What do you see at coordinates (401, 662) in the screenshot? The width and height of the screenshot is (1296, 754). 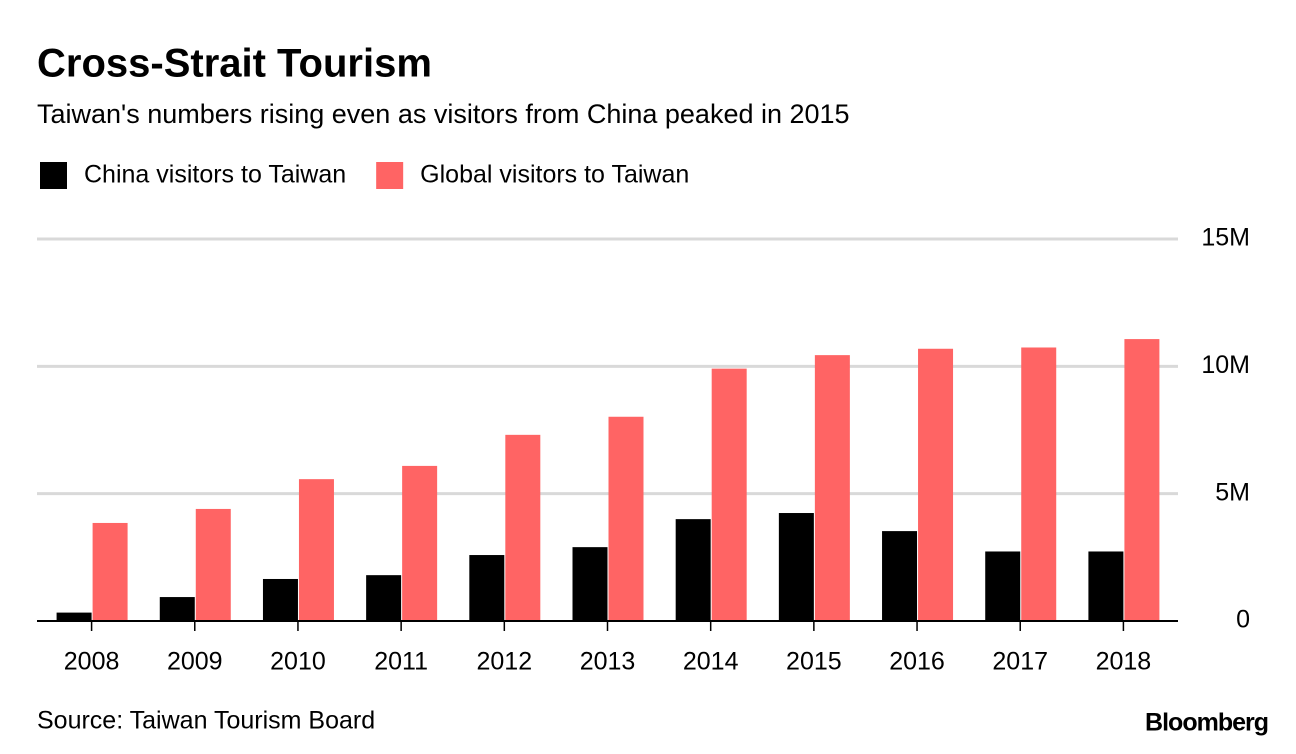 I see `x-tick-label: 2011` at bounding box center [401, 662].